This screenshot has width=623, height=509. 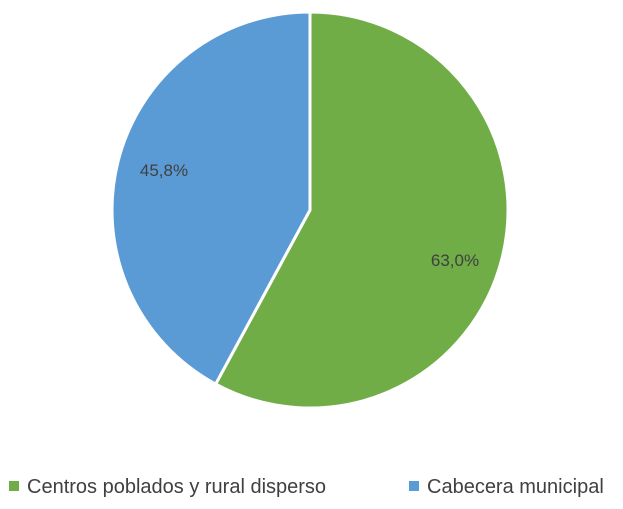 What do you see at coordinates (515, 487) in the screenshot?
I see `legend-label-cabecera-municipal: Cabecera municipal` at bounding box center [515, 487].